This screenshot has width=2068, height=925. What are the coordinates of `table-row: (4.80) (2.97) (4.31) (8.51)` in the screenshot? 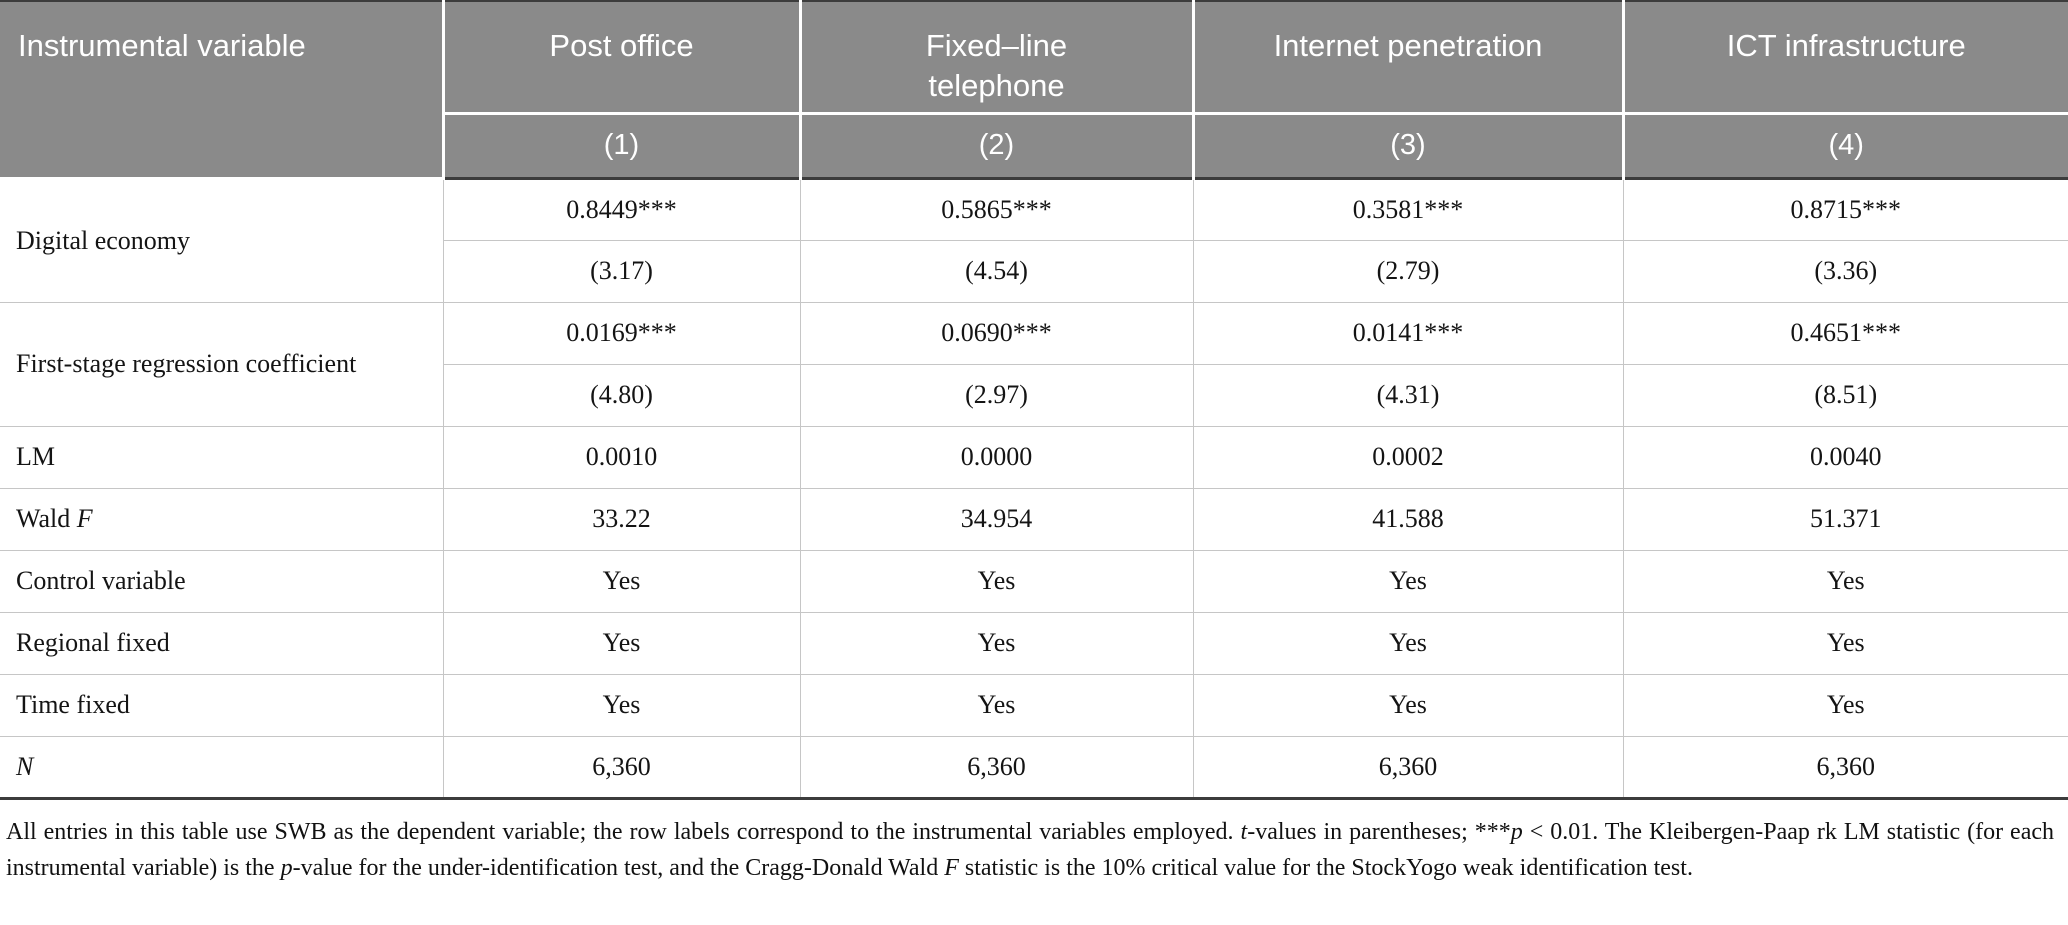 It's located at (1034, 395).